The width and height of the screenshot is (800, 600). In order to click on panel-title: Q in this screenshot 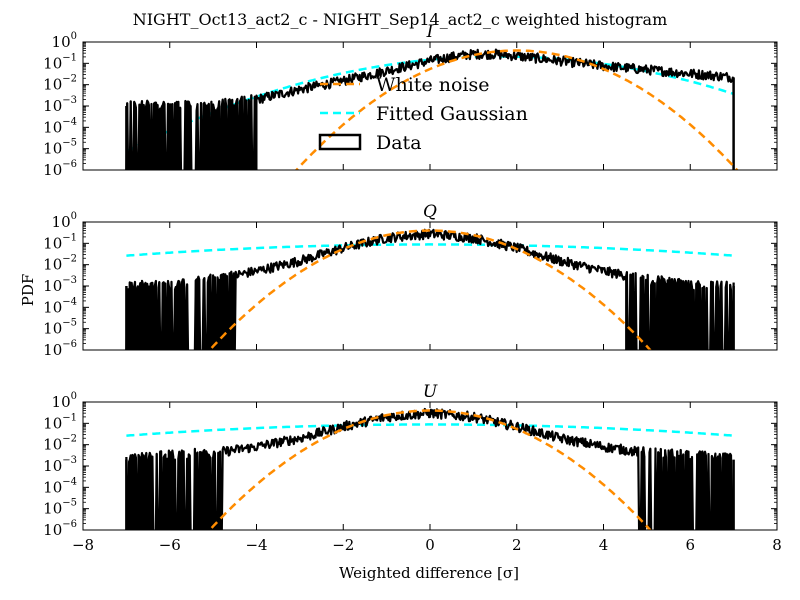, I will do `click(430, 212)`.